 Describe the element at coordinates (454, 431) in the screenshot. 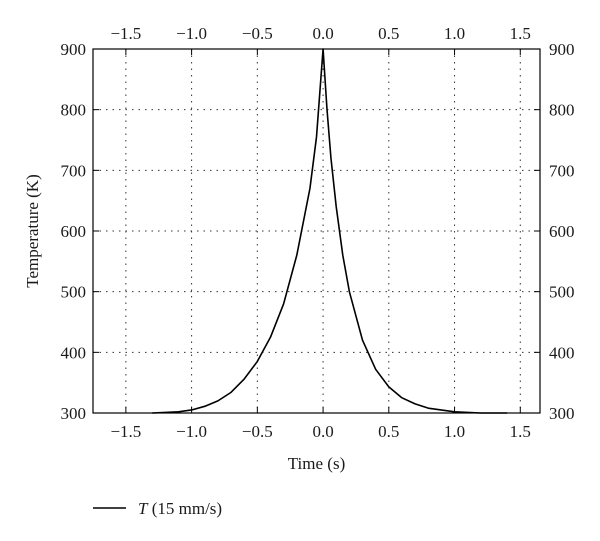

I see `x-tick-label: 1.0` at that location.